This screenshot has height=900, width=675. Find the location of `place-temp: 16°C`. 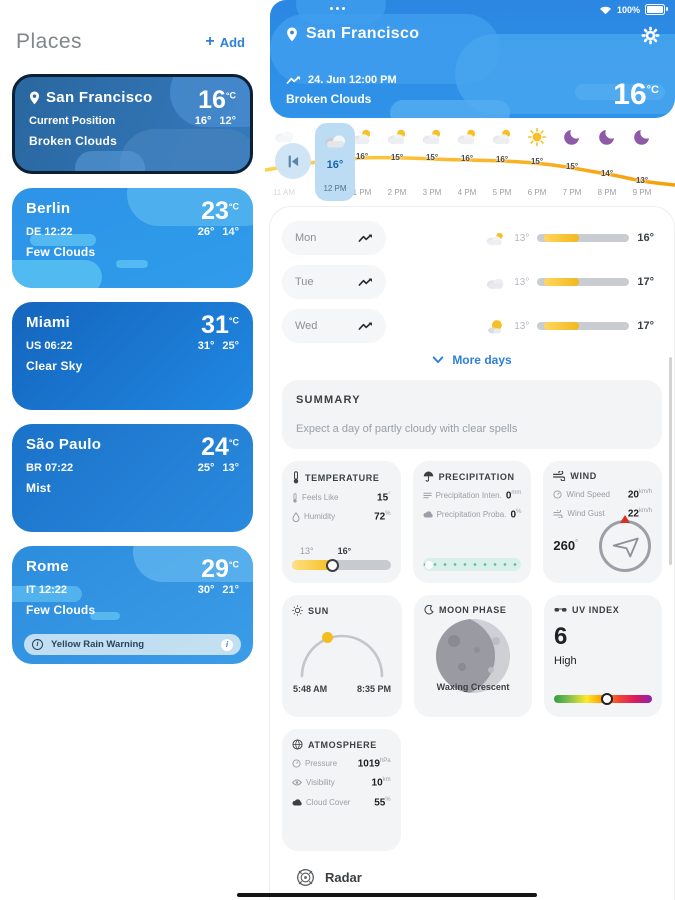

place-temp: 16°C is located at coordinates (217, 100).